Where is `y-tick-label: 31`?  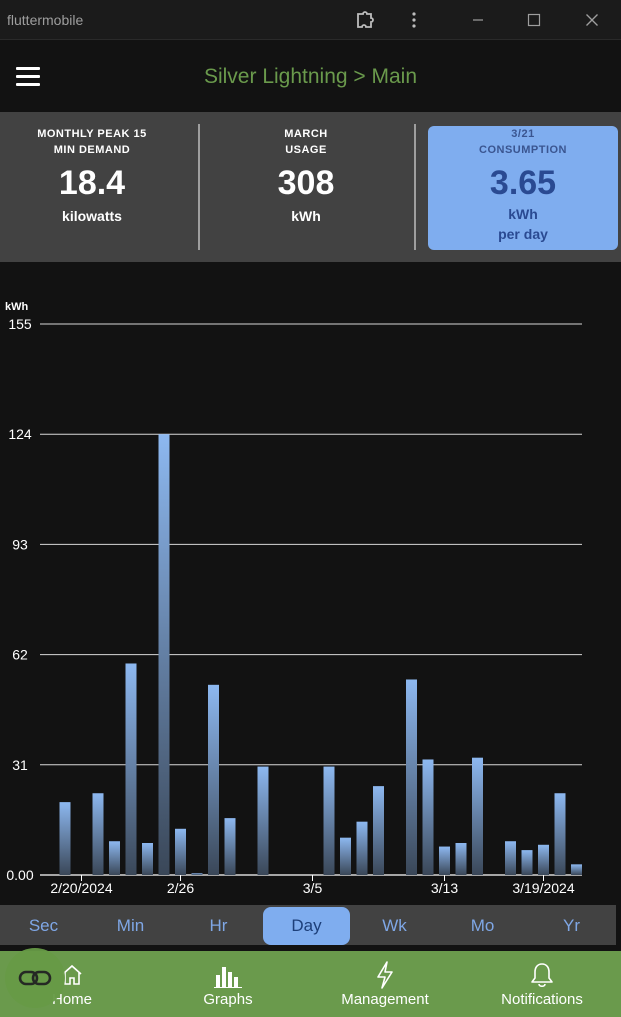
y-tick-label: 31 is located at coordinates (20, 765).